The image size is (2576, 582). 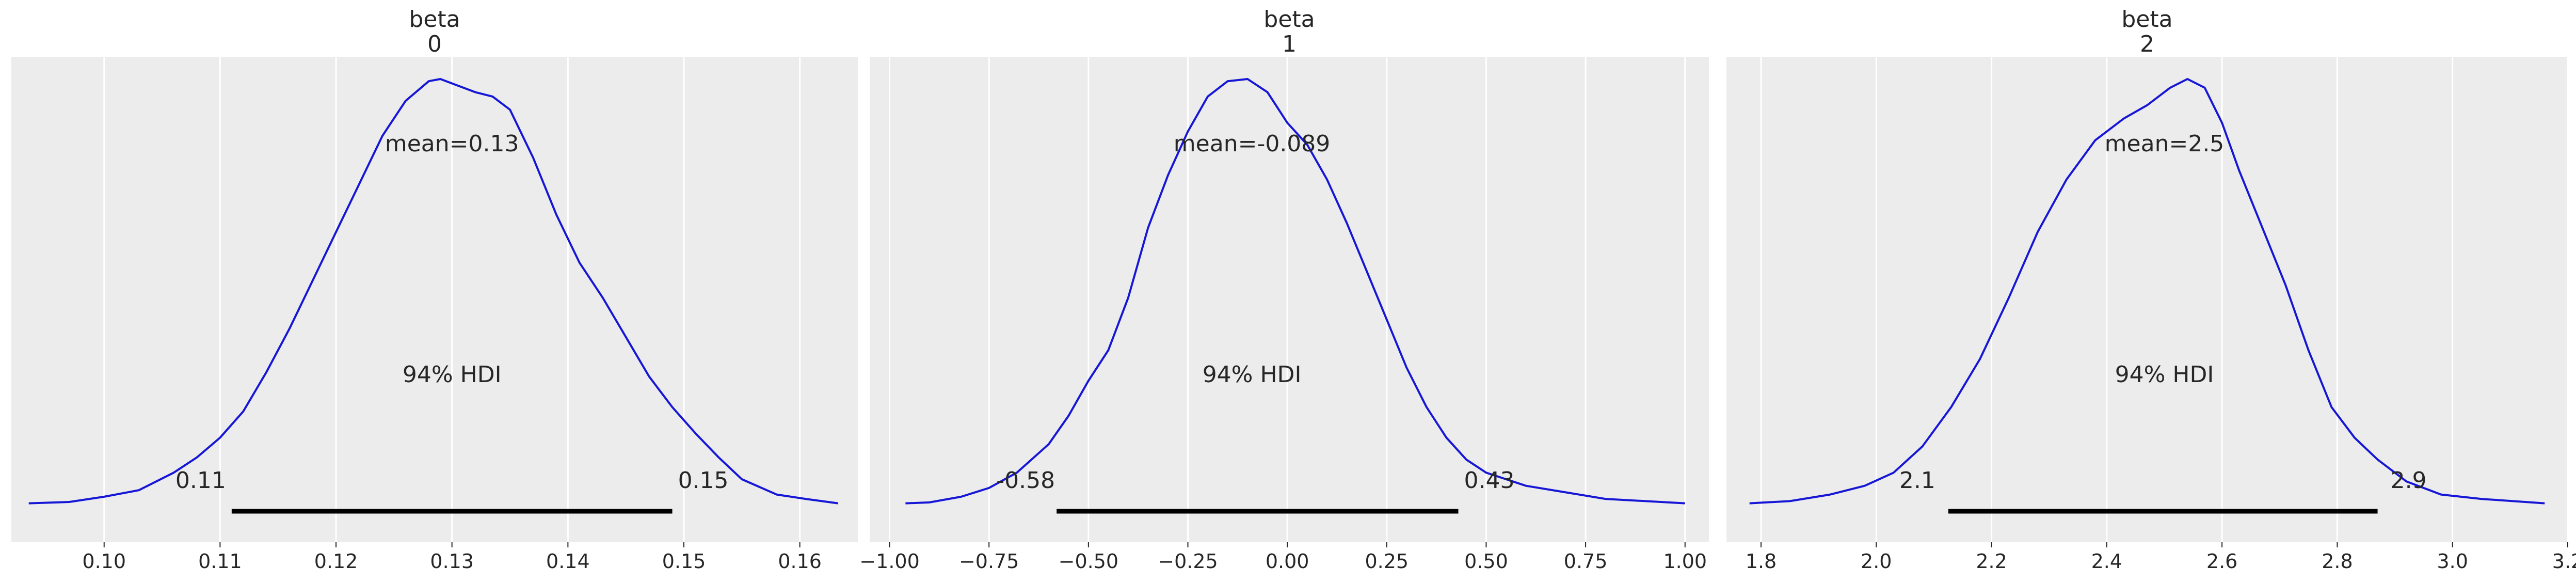 I want to click on x-tick-label: 0.25, so click(x=1387, y=561).